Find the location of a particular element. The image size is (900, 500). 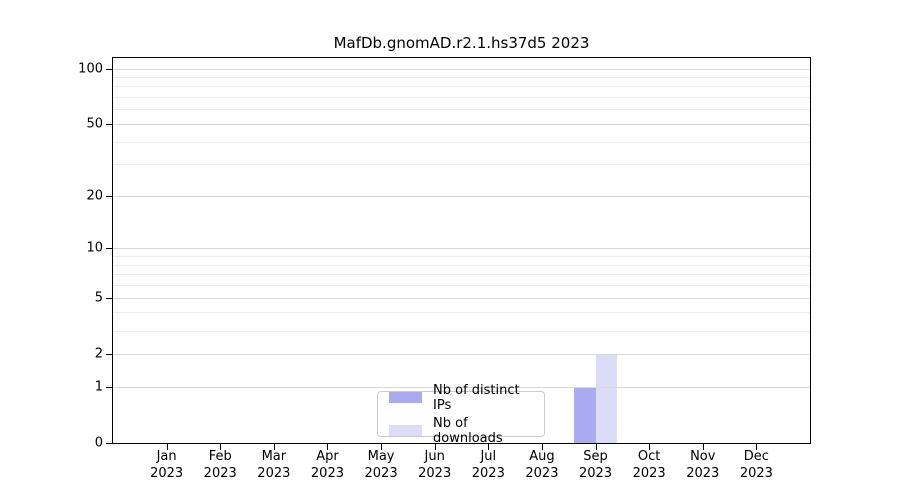

x-tick-month: May is located at coordinates (381, 456).